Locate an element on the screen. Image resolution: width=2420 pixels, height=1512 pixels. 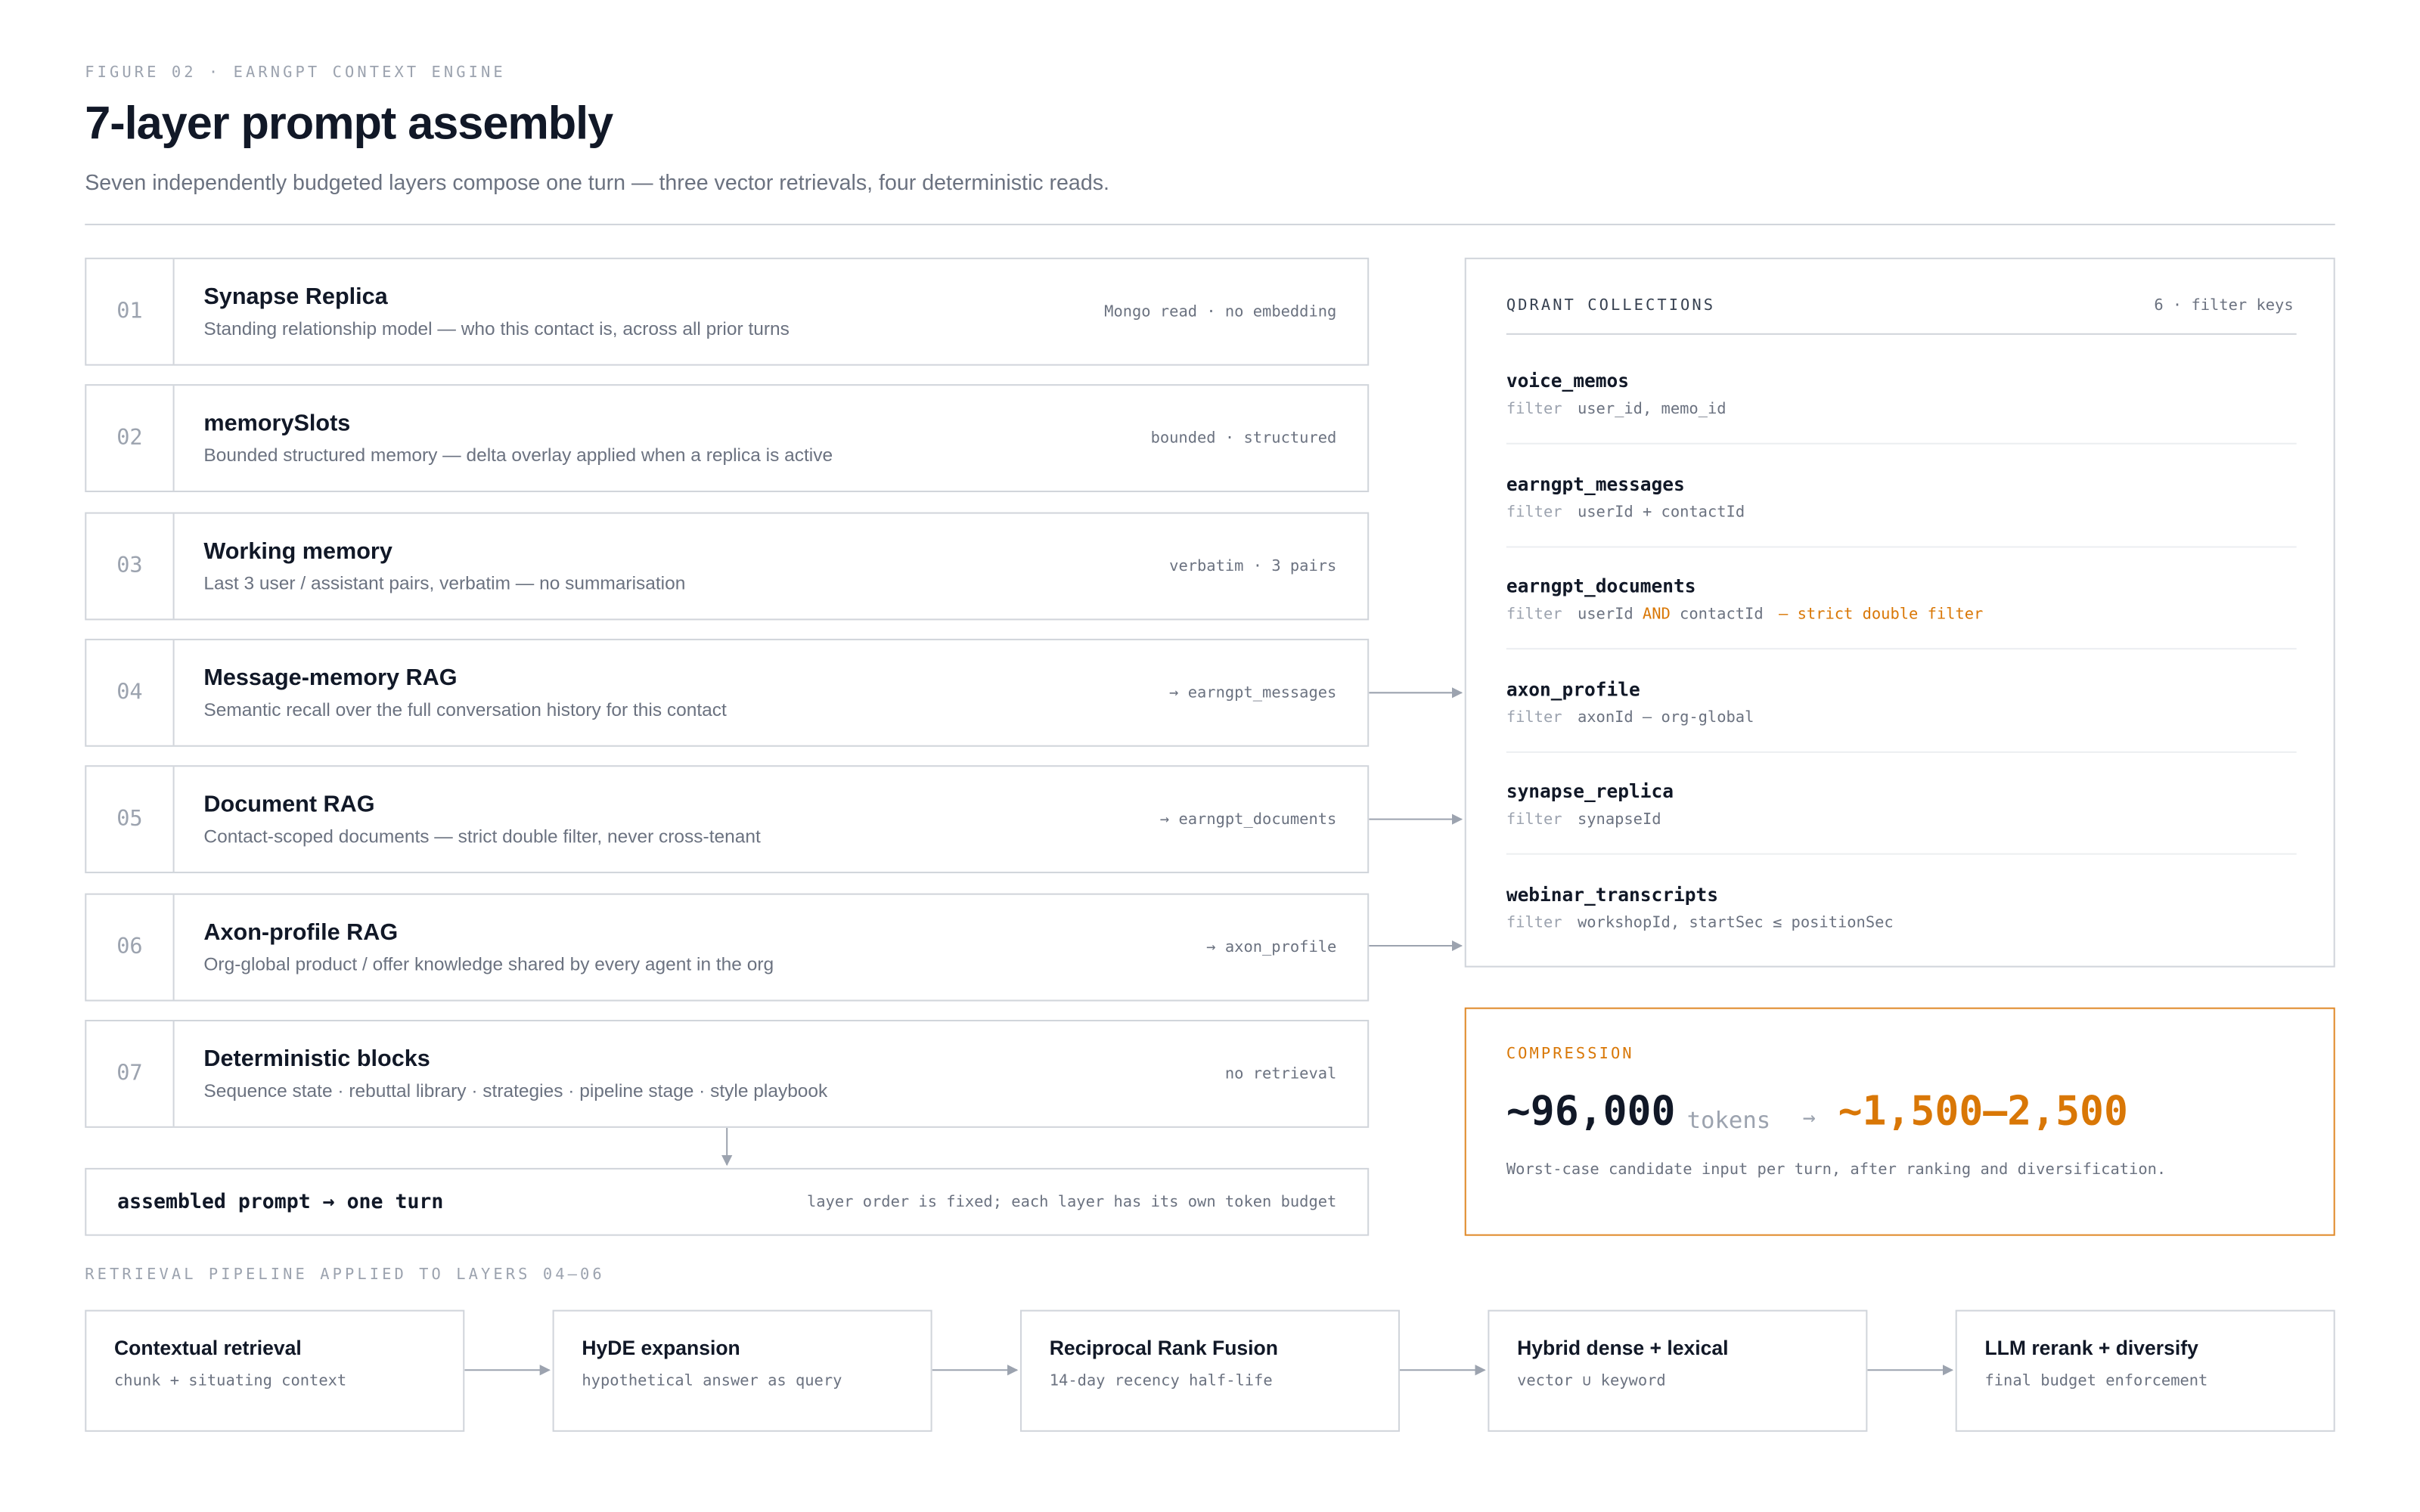
layer-number: 01 is located at coordinates (129, 311).